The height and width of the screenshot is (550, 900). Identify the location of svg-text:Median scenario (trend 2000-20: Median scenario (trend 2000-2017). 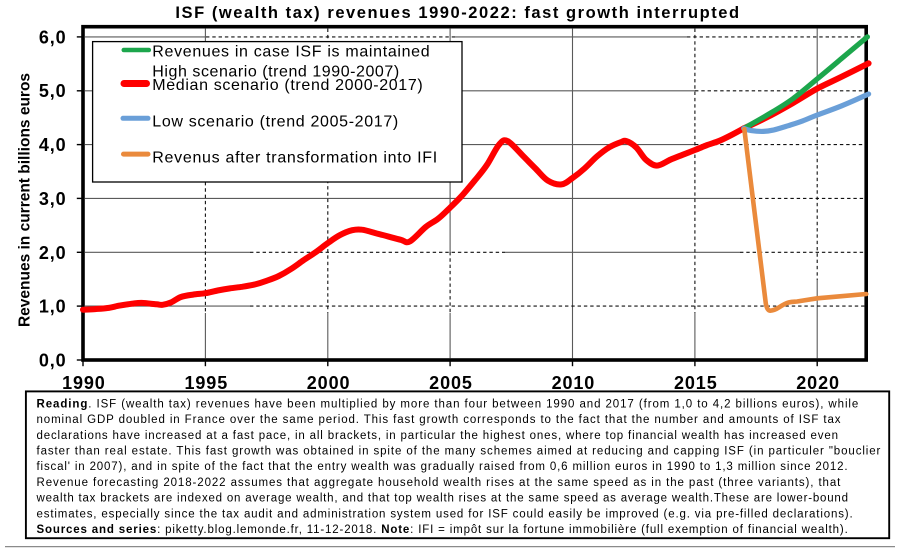
(287, 85).